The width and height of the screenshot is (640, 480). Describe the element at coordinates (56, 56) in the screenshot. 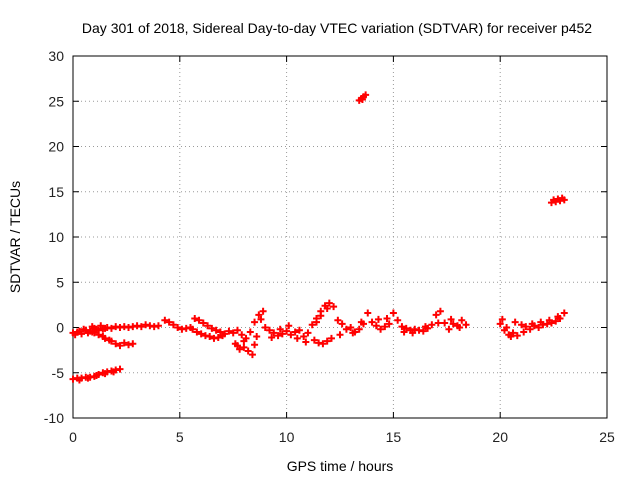

I see `y-tick-label: 30` at that location.